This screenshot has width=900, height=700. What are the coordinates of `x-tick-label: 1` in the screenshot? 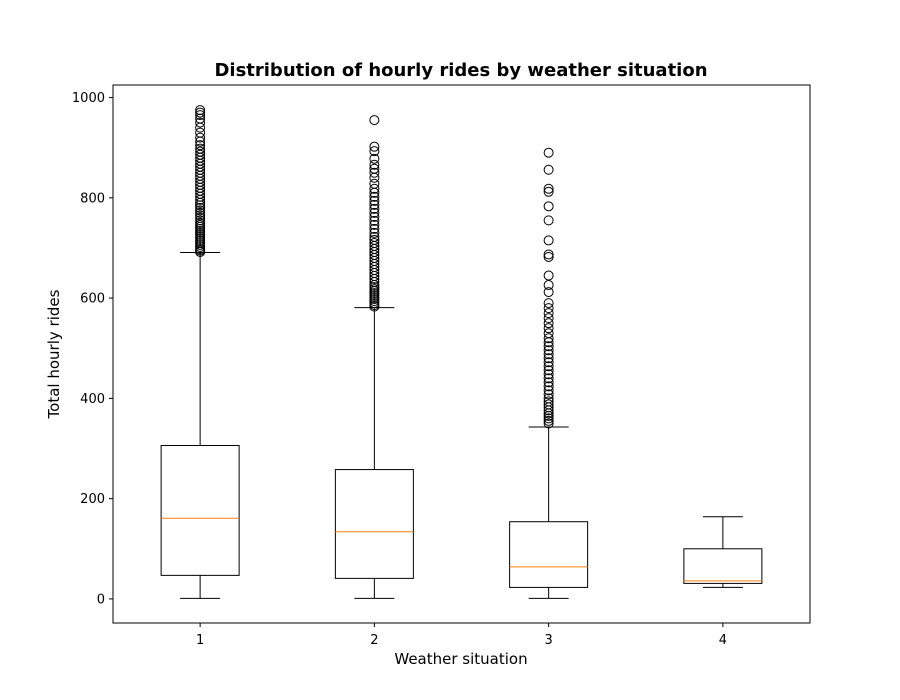 It's located at (200, 640).